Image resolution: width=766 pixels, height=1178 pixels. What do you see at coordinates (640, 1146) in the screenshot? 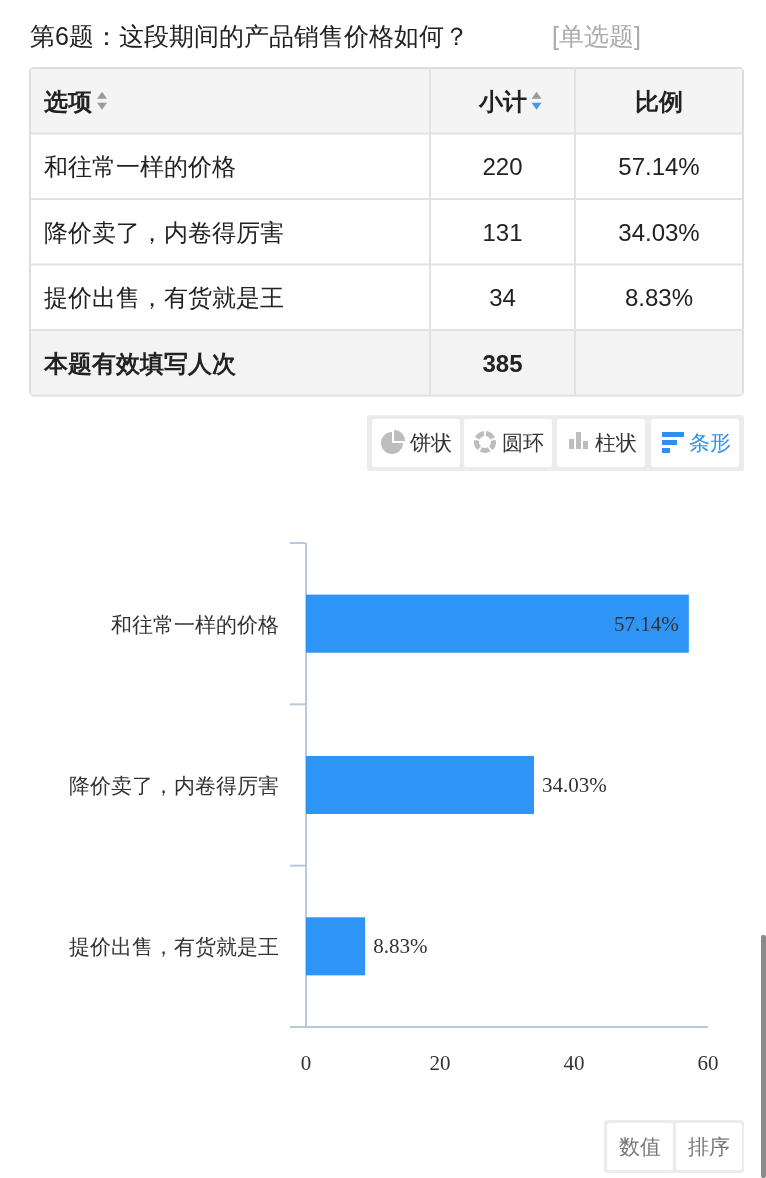
I see `values-button: 数值` at bounding box center [640, 1146].